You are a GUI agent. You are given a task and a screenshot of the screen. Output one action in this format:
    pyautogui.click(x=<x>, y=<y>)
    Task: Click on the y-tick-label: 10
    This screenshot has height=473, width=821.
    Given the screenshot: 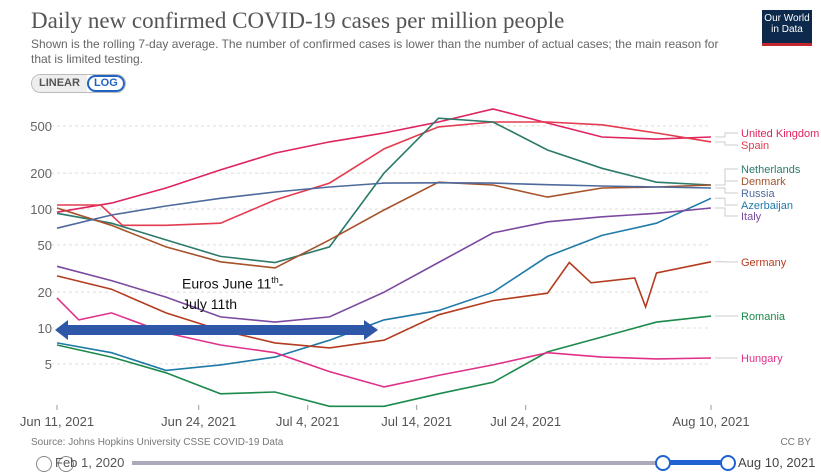 What is the action you would take?
    pyautogui.click(x=45, y=328)
    